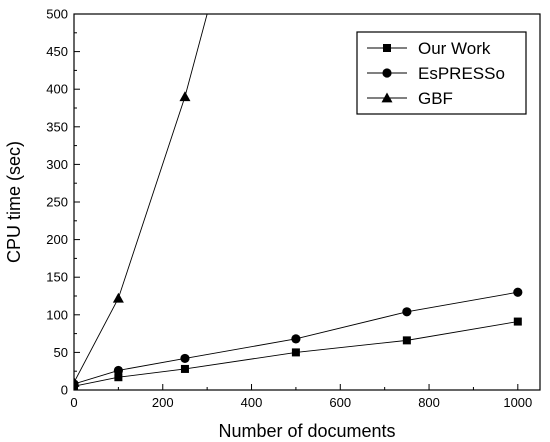  Describe the element at coordinates (57, 239) in the screenshot. I see `y-tick-label: 200` at that location.